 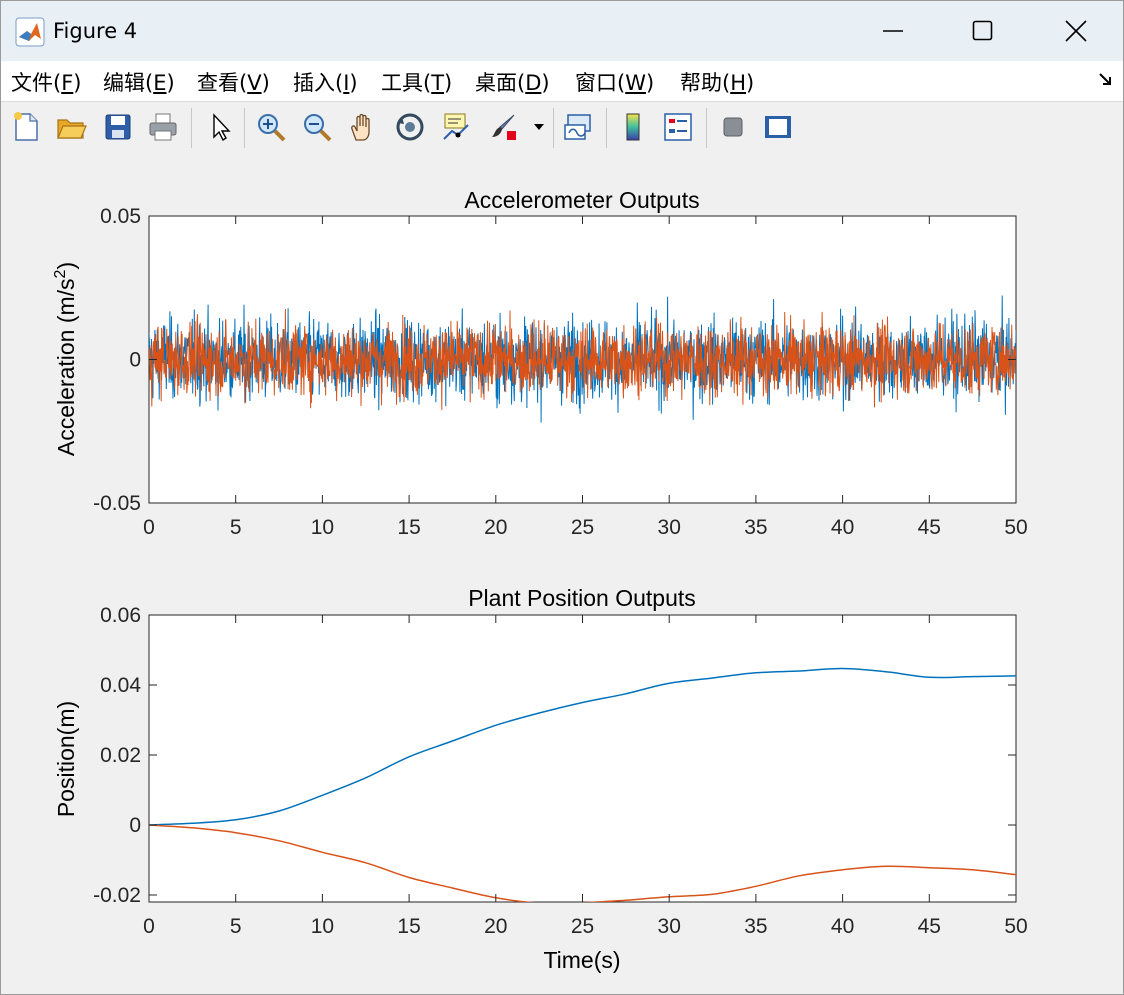 I want to click on rotate-3d-button, so click(x=410, y=127).